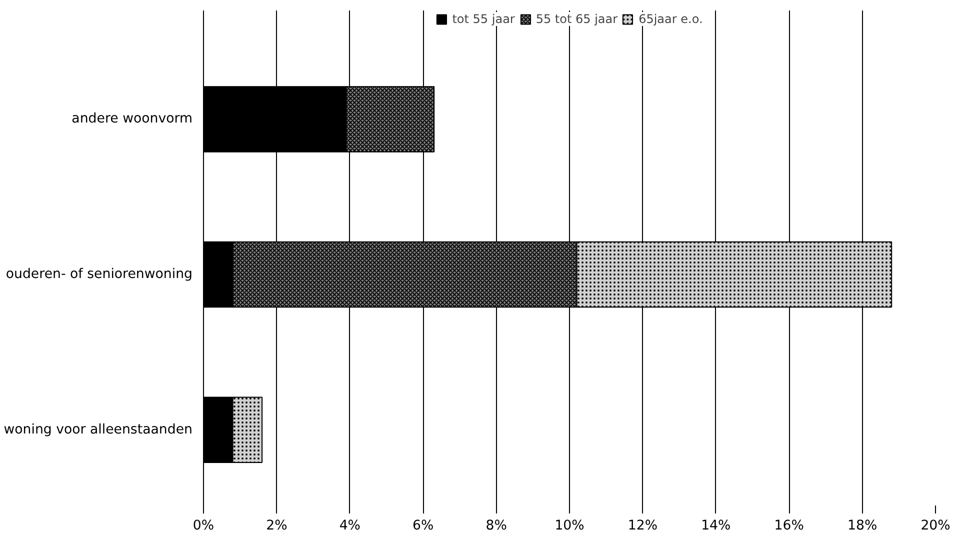 This screenshot has height=536, width=955. I want to click on y-tick-label: ouderen- of seniorenwoning, so click(99, 274).